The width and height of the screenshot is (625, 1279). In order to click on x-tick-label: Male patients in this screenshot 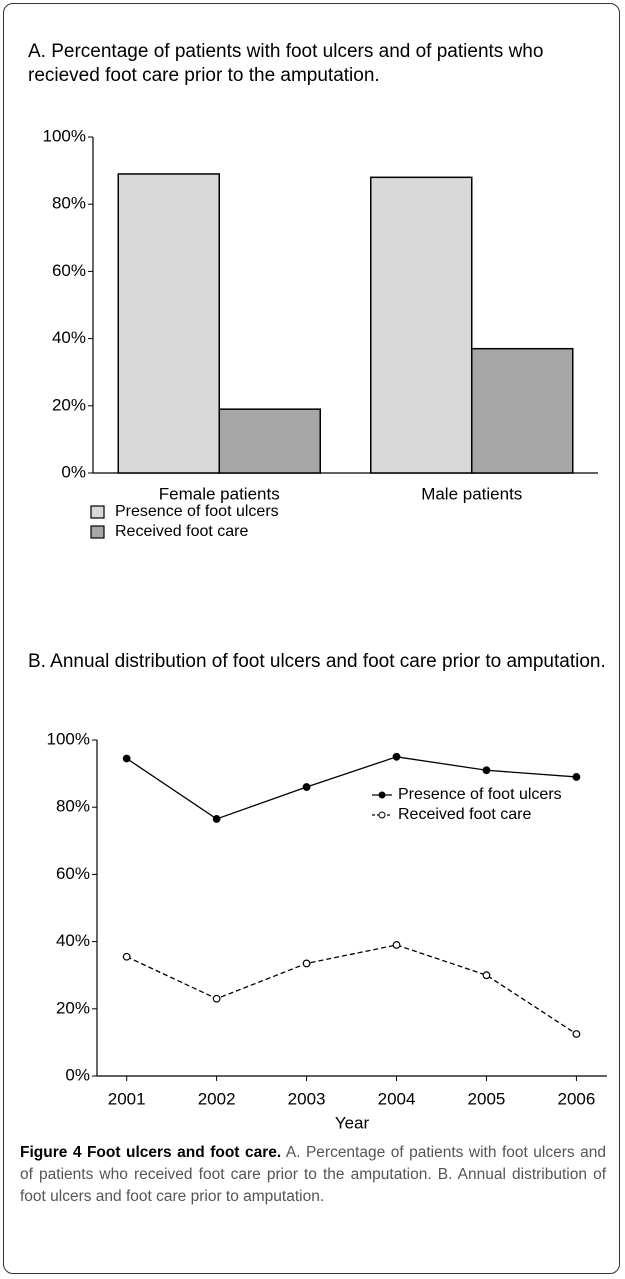, I will do `click(471, 493)`.